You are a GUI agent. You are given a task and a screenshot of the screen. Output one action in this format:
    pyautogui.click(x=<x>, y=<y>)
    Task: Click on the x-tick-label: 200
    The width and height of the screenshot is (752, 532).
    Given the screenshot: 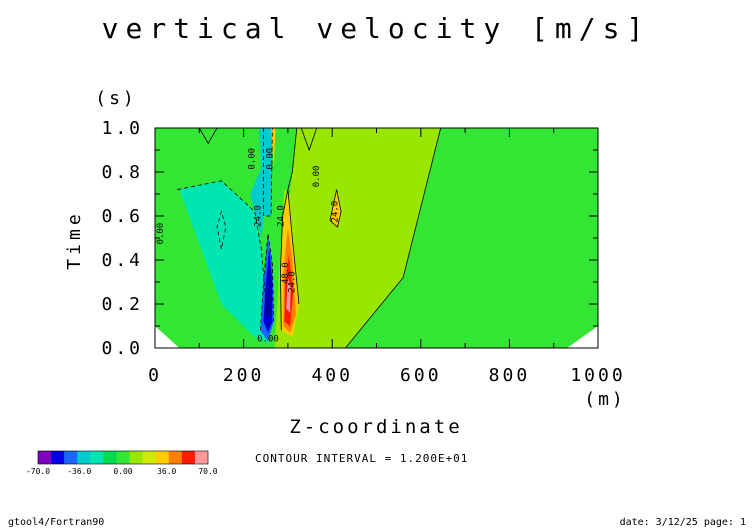 What is the action you would take?
    pyautogui.click(x=244, y=375)
    